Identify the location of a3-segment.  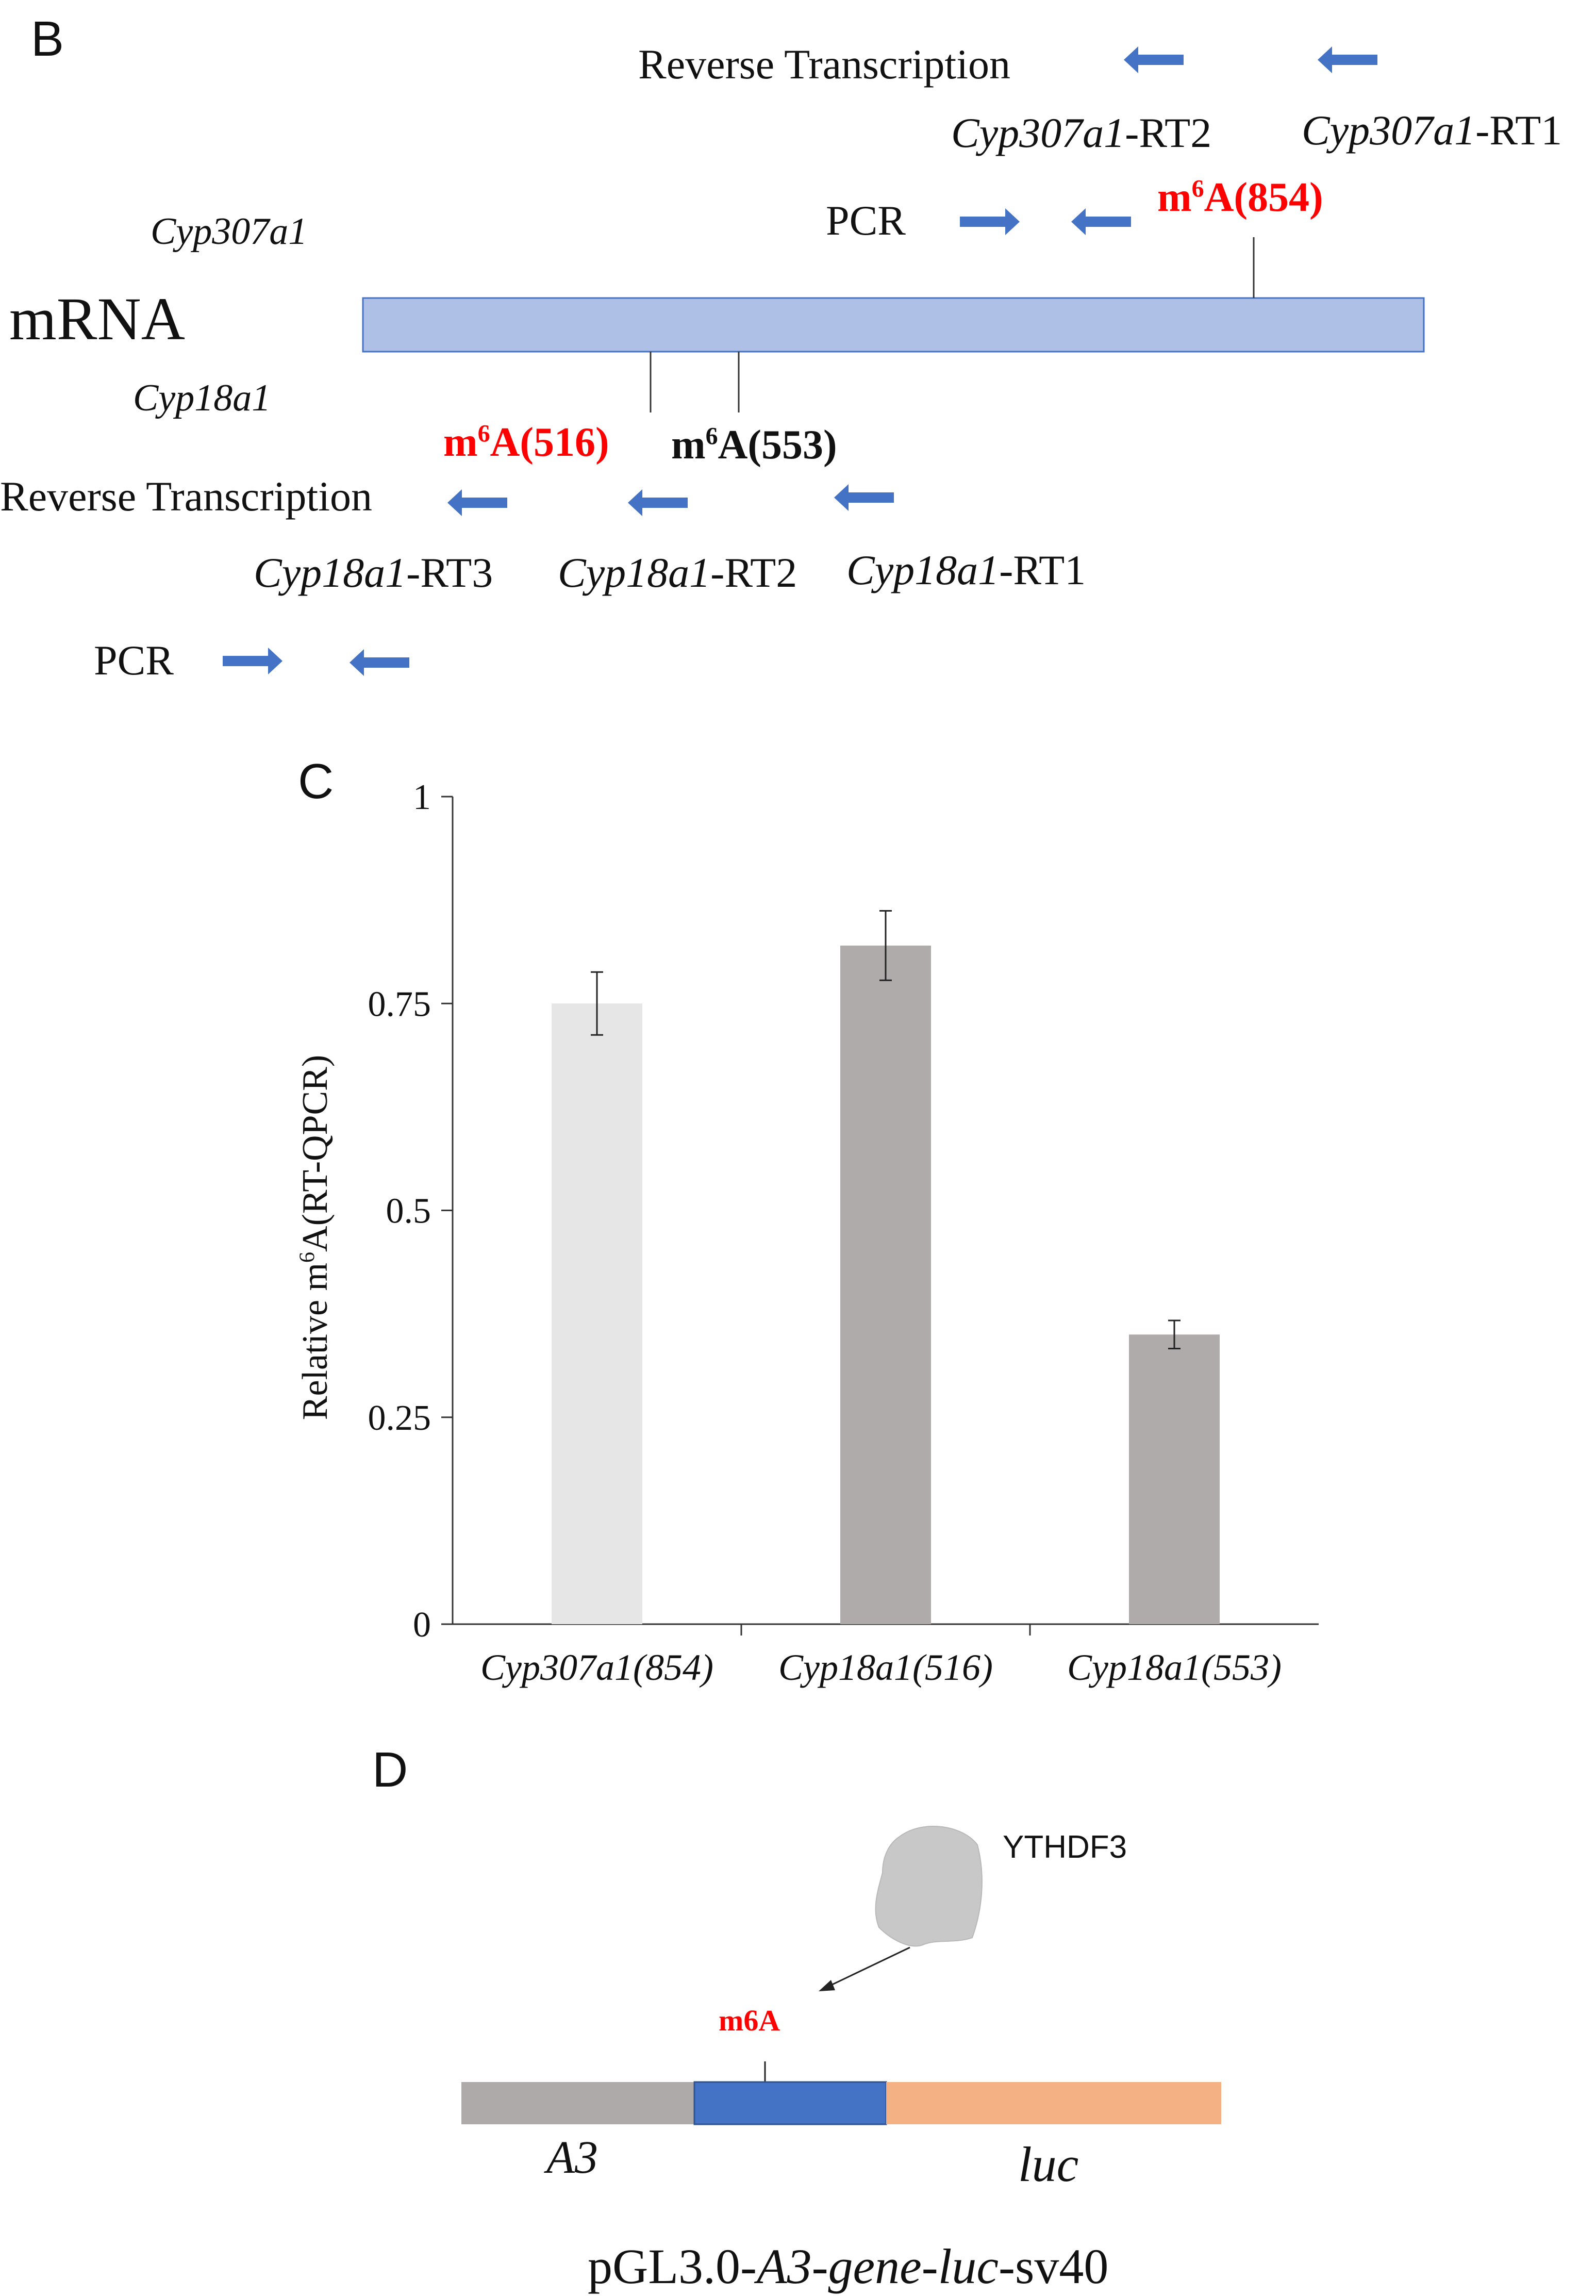
(577, 2103).